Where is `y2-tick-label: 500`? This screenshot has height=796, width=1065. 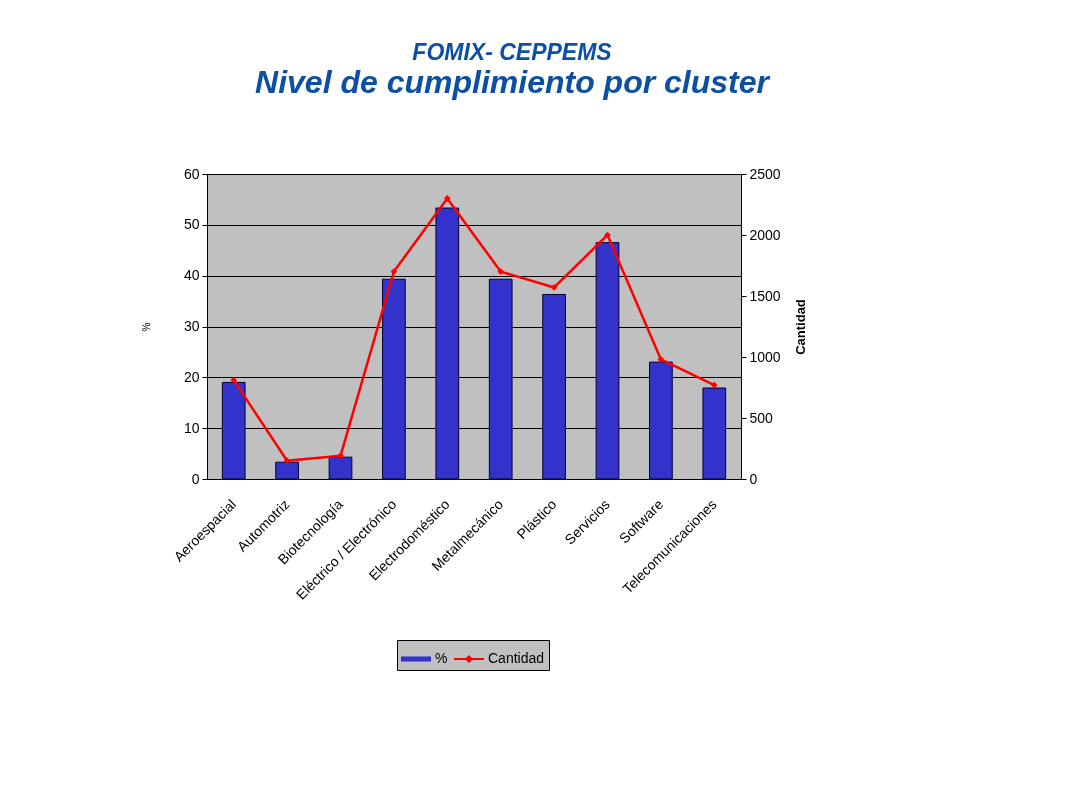
y2-tick-label: 500 is located at coordinates (761, 417).